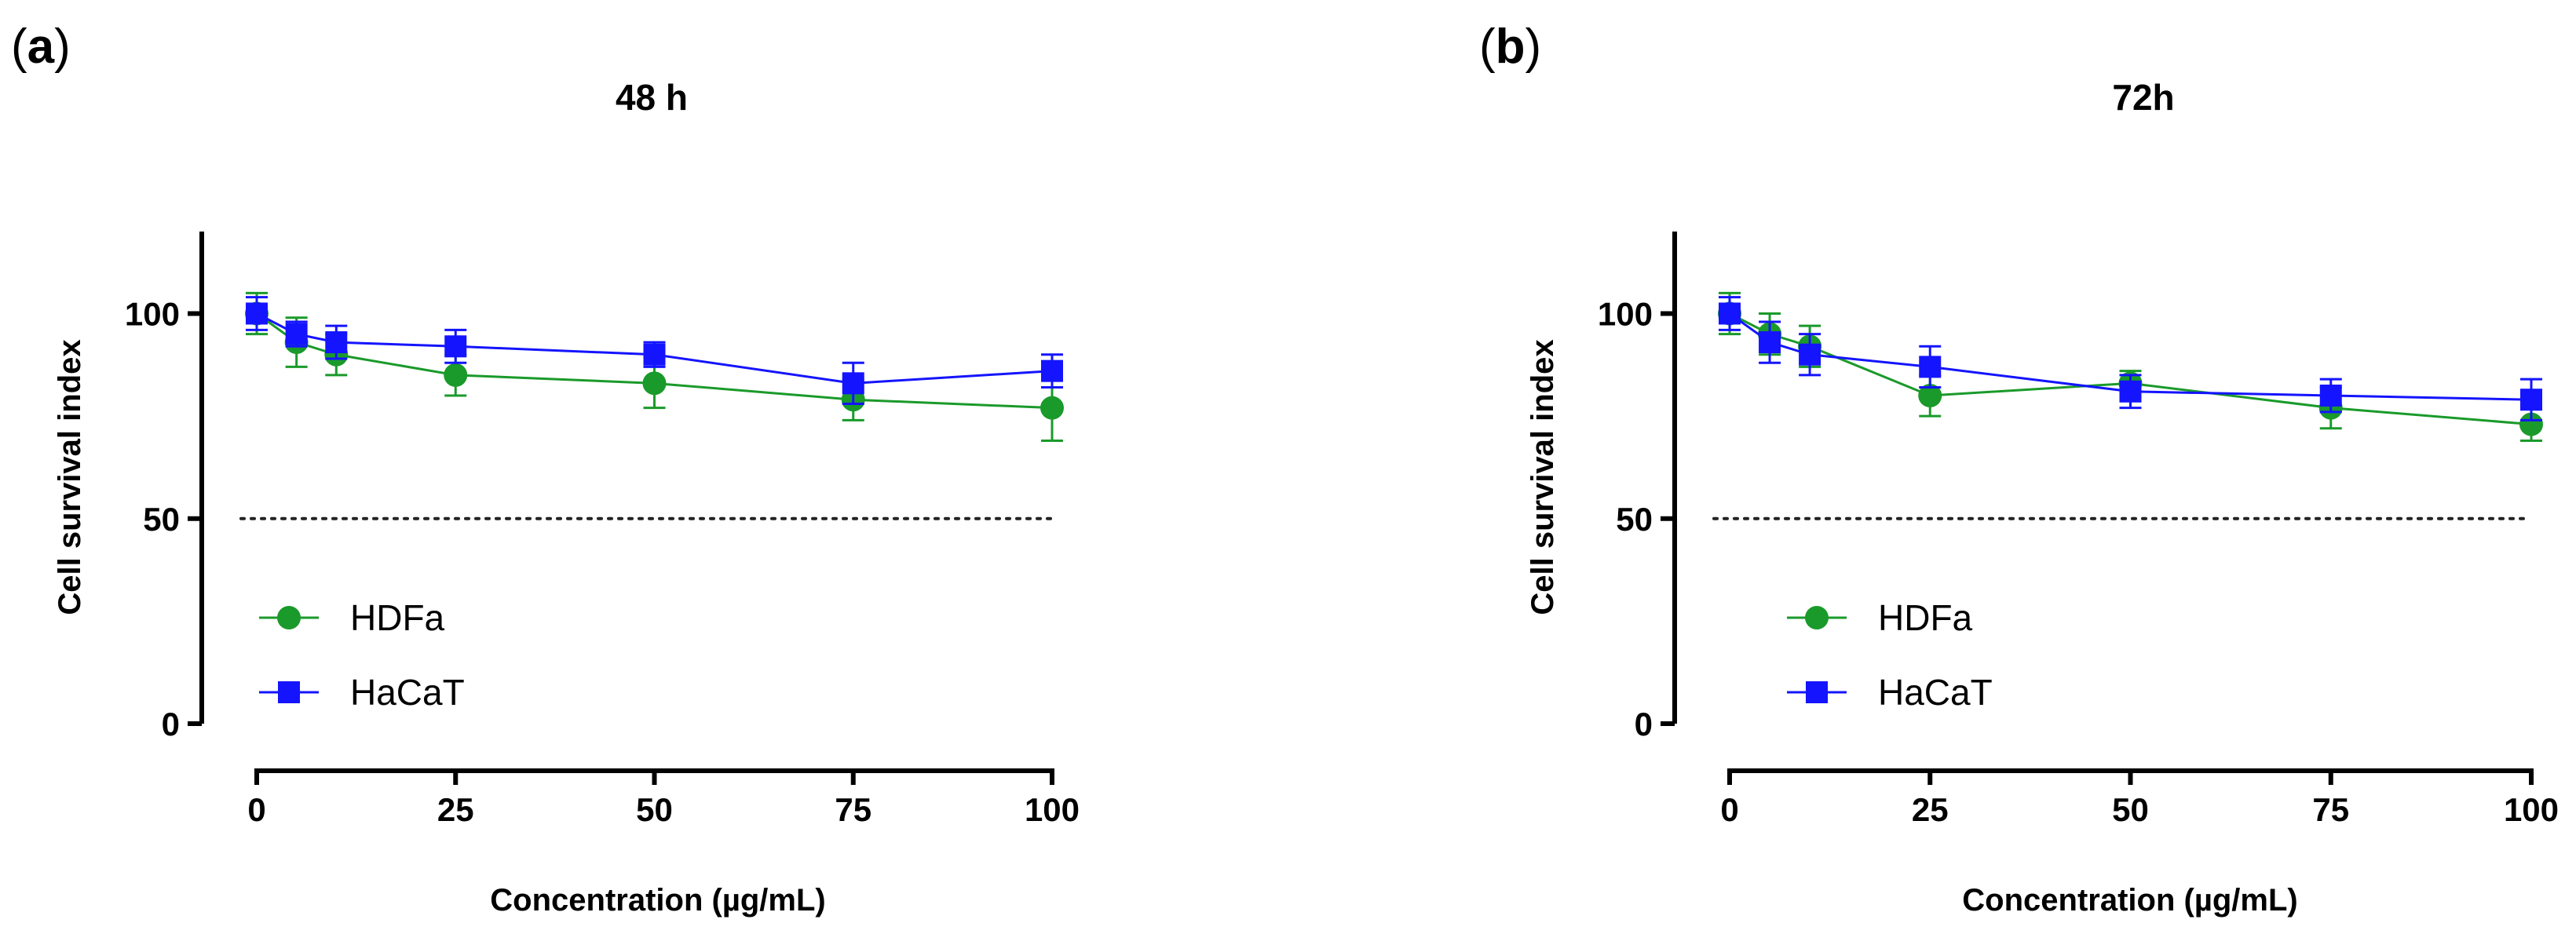 The height and width of the screenshot is (945, 2576). I want to click on panel-b-title: 72h, so click(2143, 97).